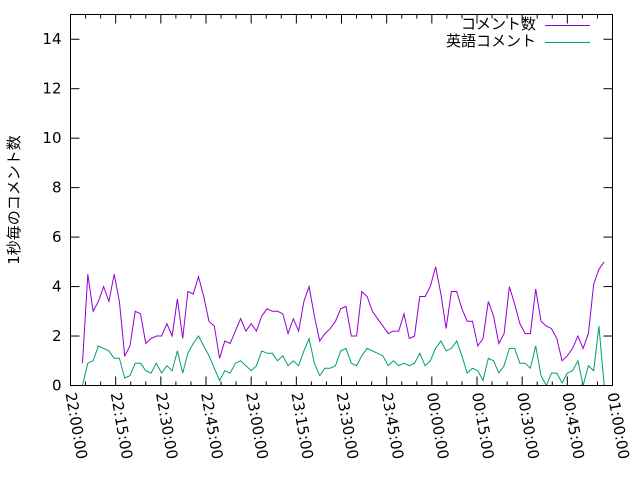 This screenshot has height=484, width=640. Describe the element at coordinates (498, 24) in the screenshot. I see `legend-label-0: コメント数` at that location.